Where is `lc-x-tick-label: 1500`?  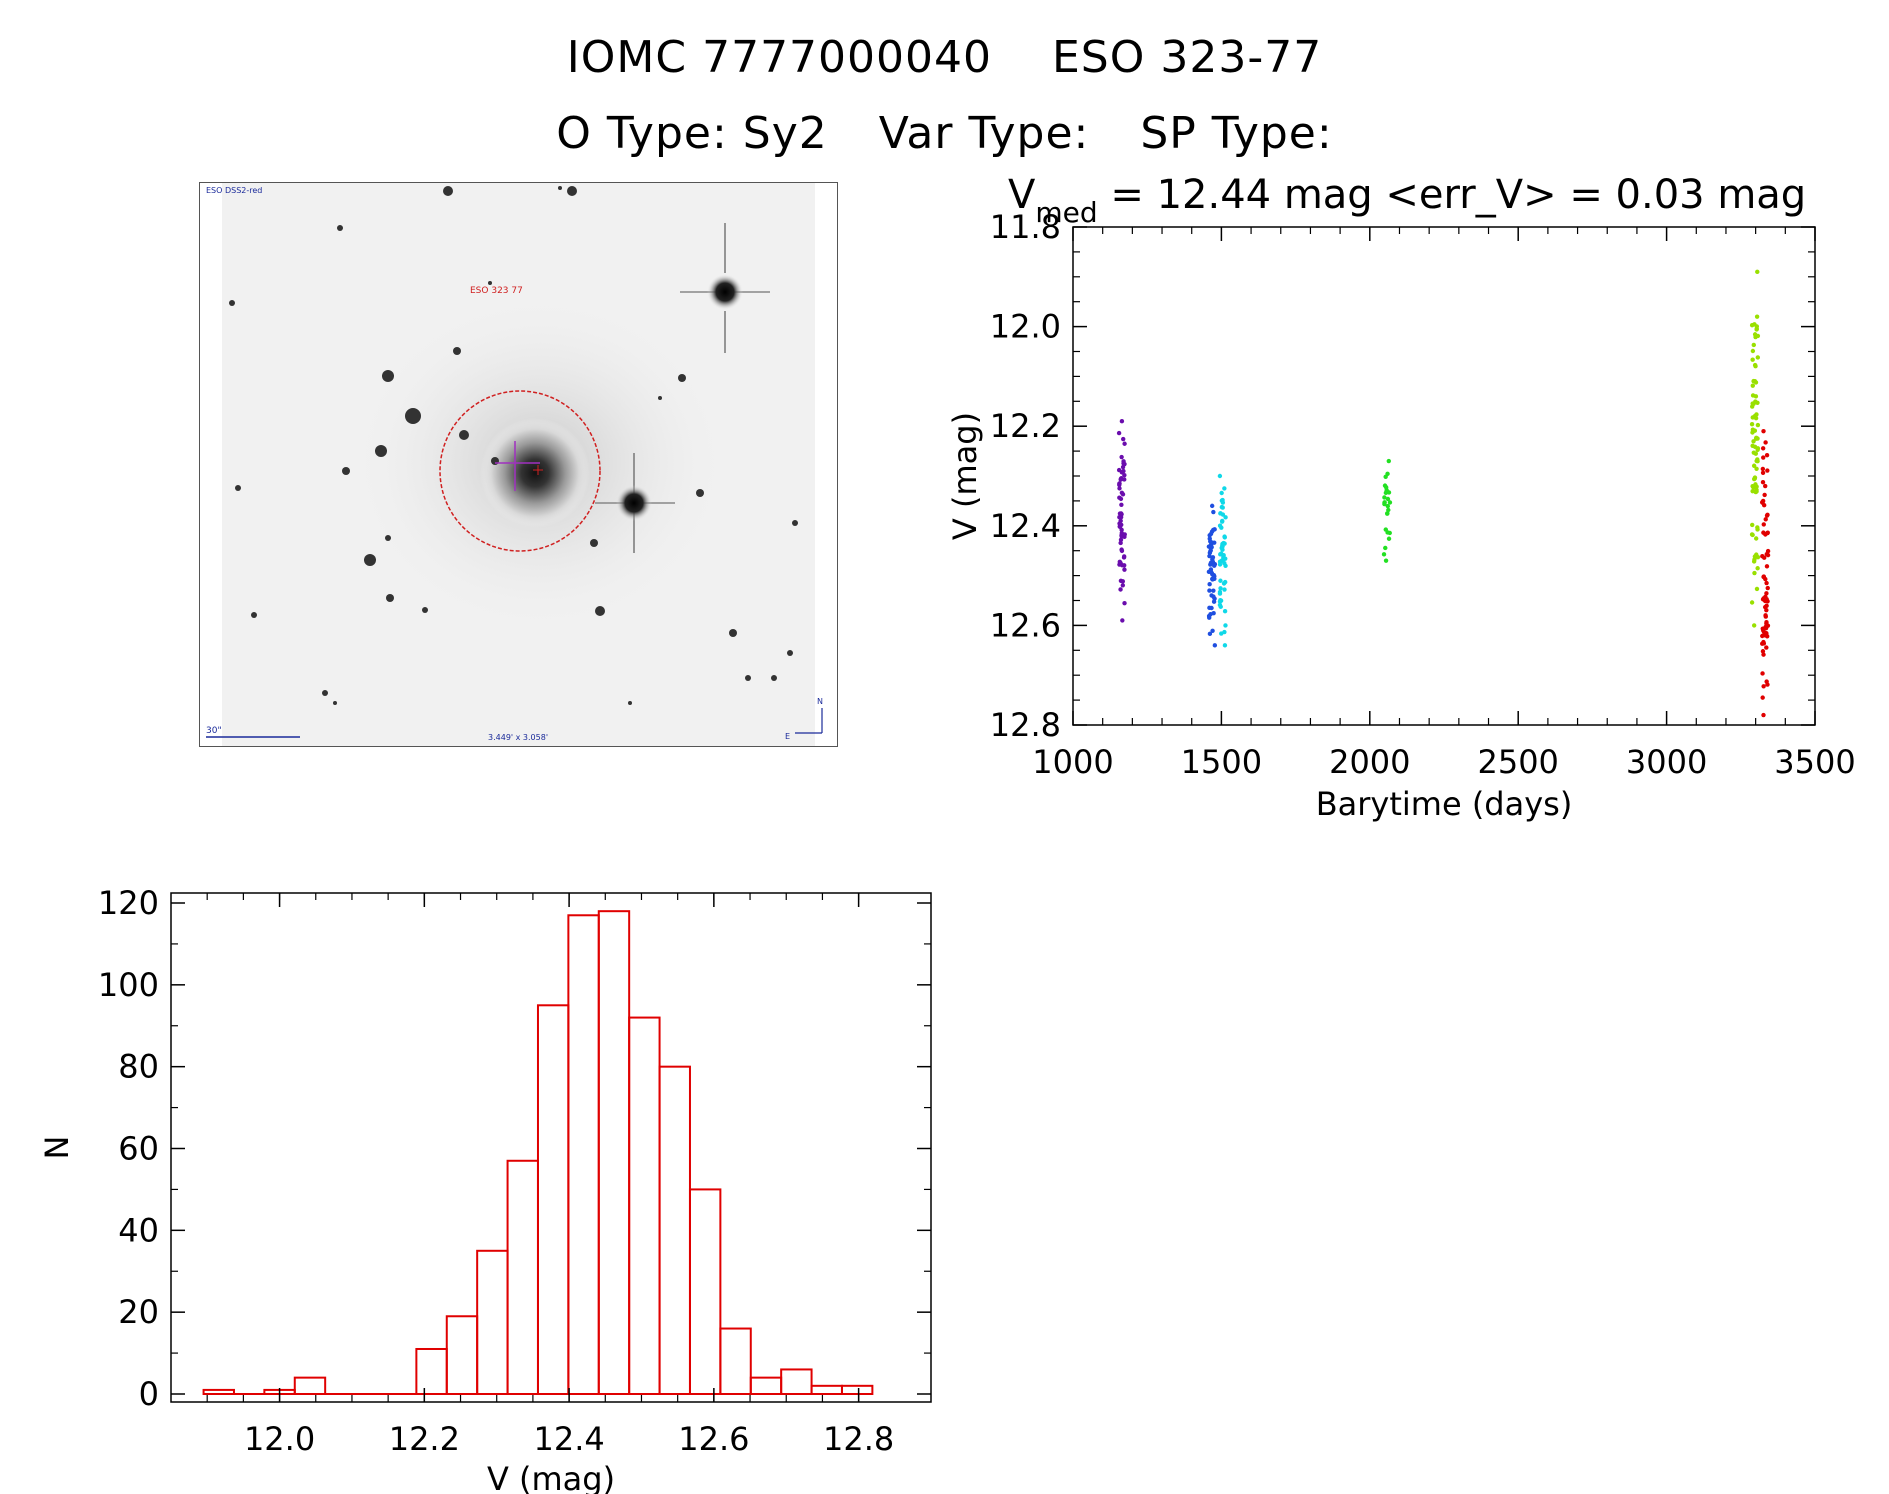
lc-x-tick-label: 1500 is located at coordinates (1221, 762).